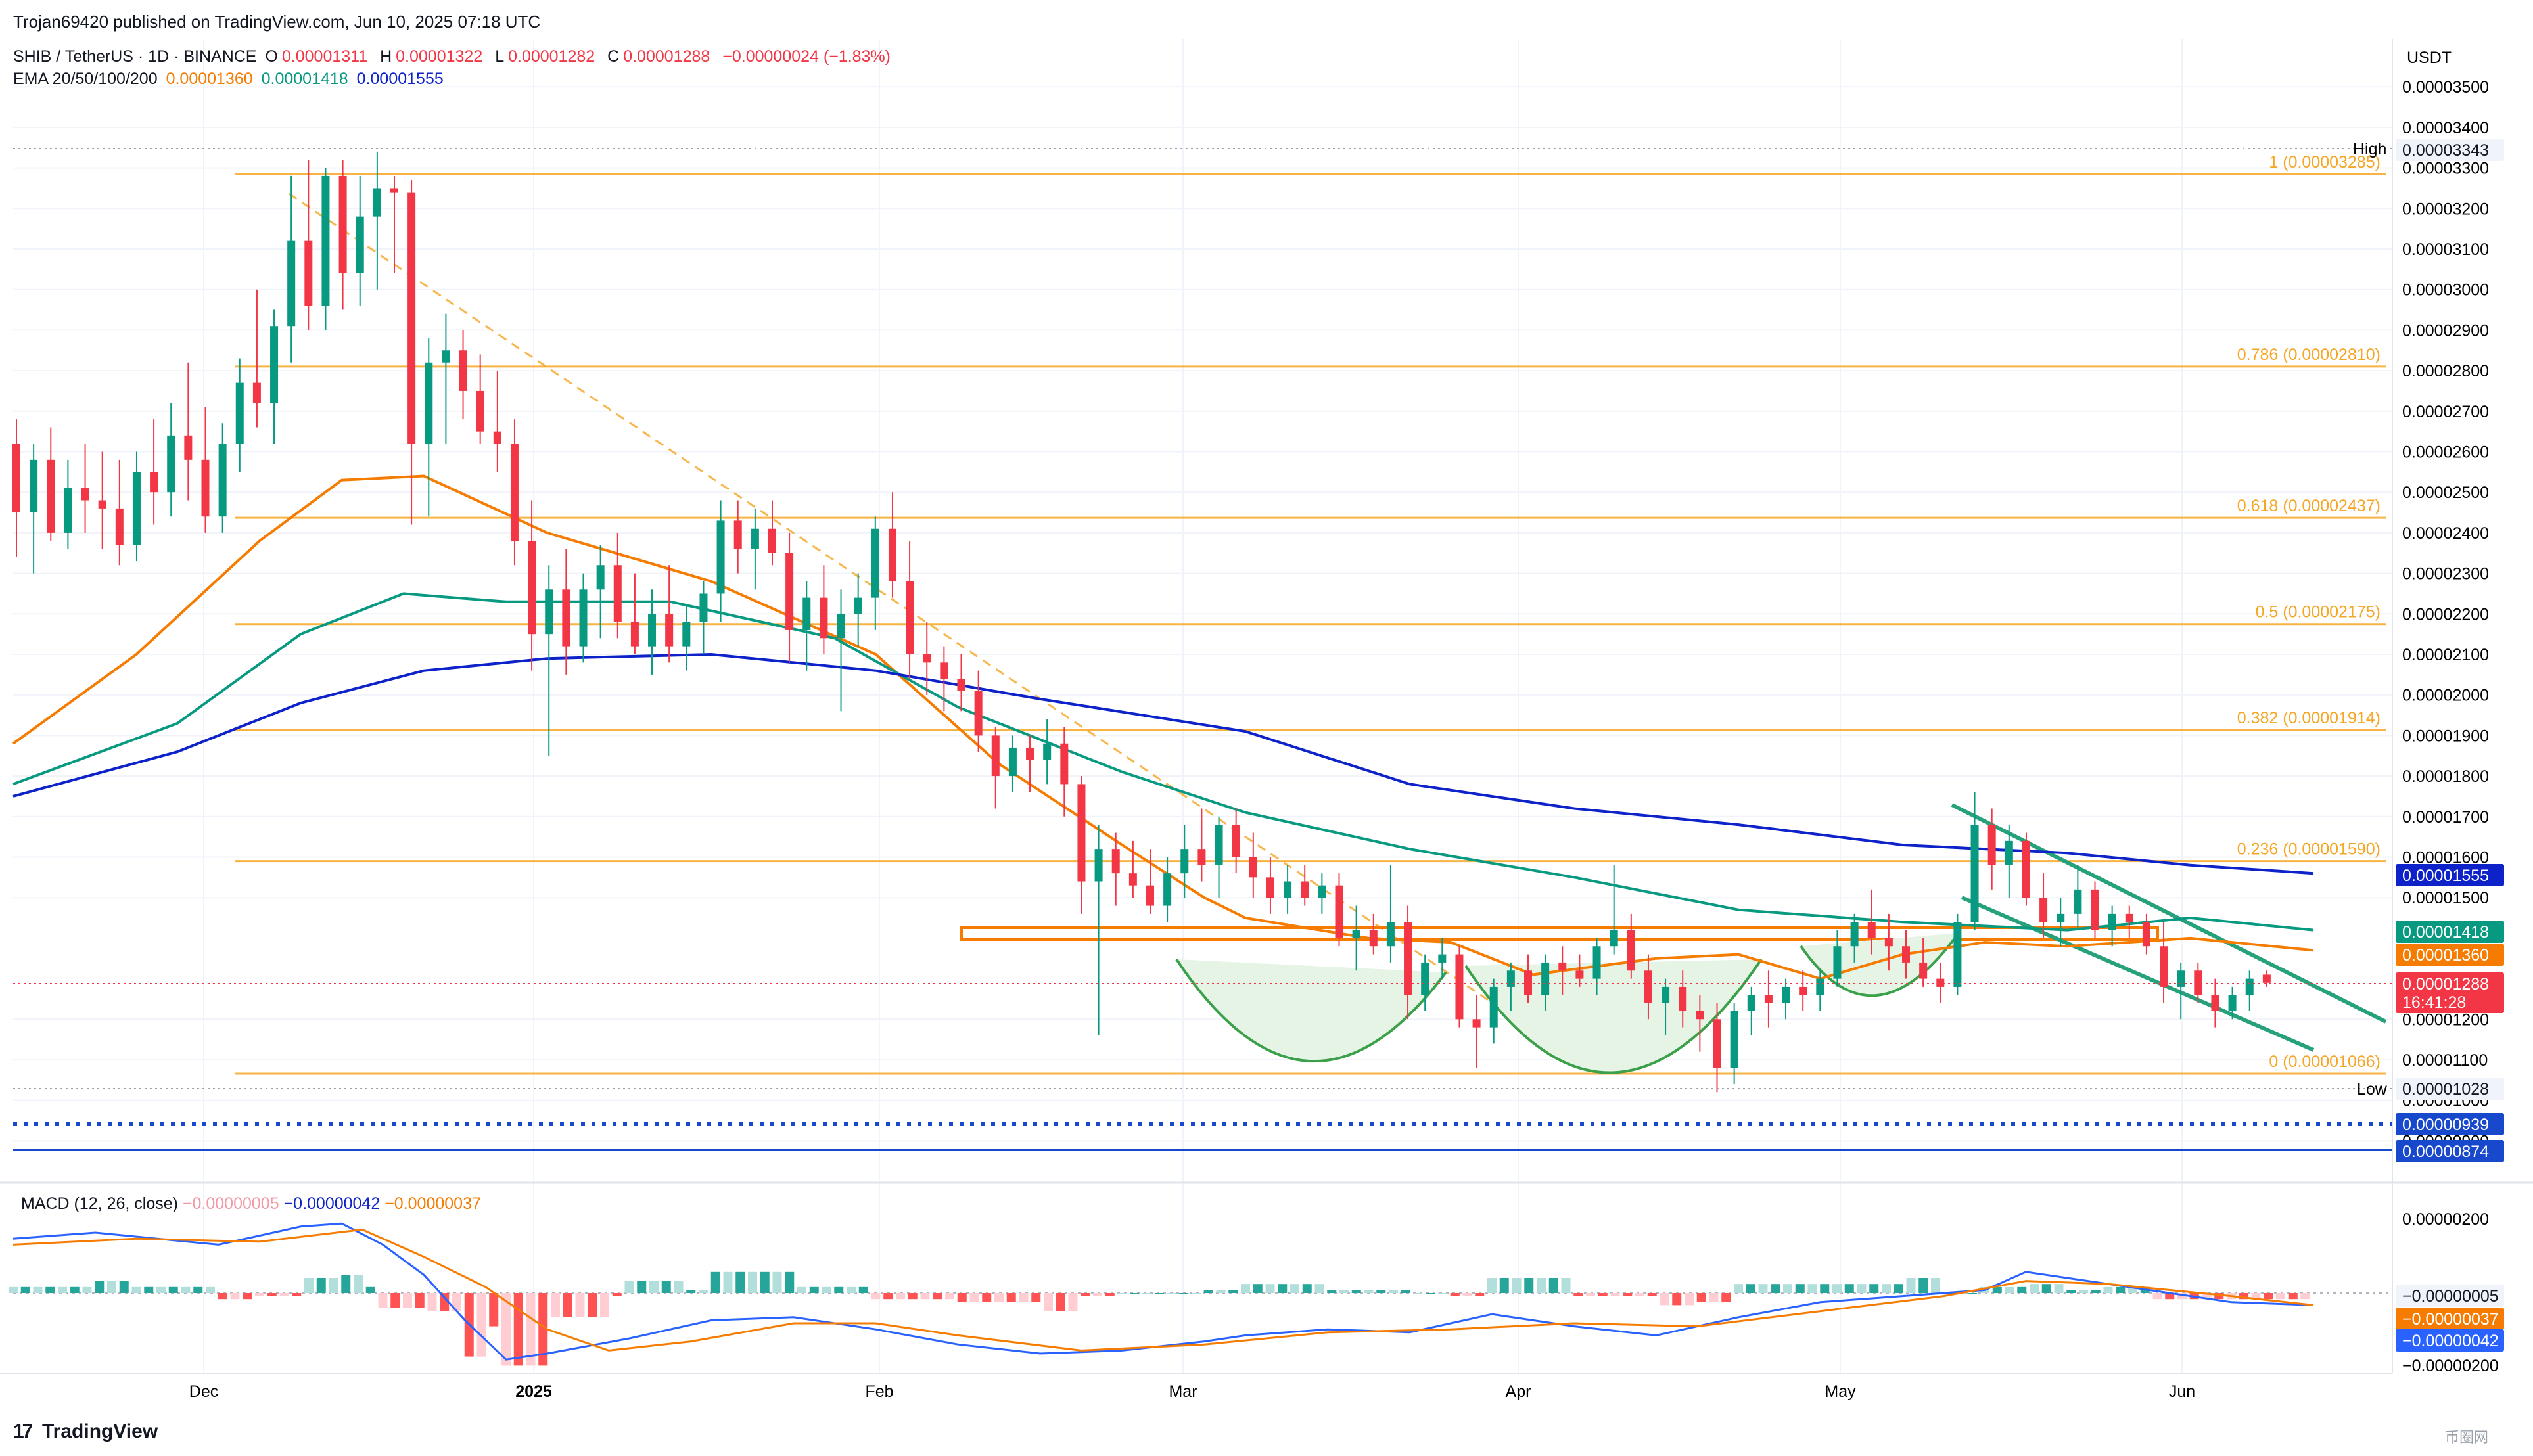 Image resolution: width=2533 pixels, height=1456 pixels. I want to click on cup-pattern-2-curve, so click(1614, 1016).